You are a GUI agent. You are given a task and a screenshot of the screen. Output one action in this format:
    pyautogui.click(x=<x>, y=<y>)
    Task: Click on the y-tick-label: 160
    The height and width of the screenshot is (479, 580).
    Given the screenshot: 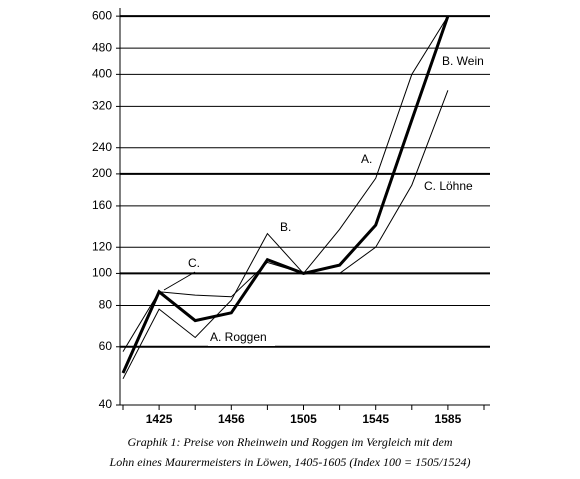 What is the action you would take?
    pyautogui.click(x=102, y=205)
    